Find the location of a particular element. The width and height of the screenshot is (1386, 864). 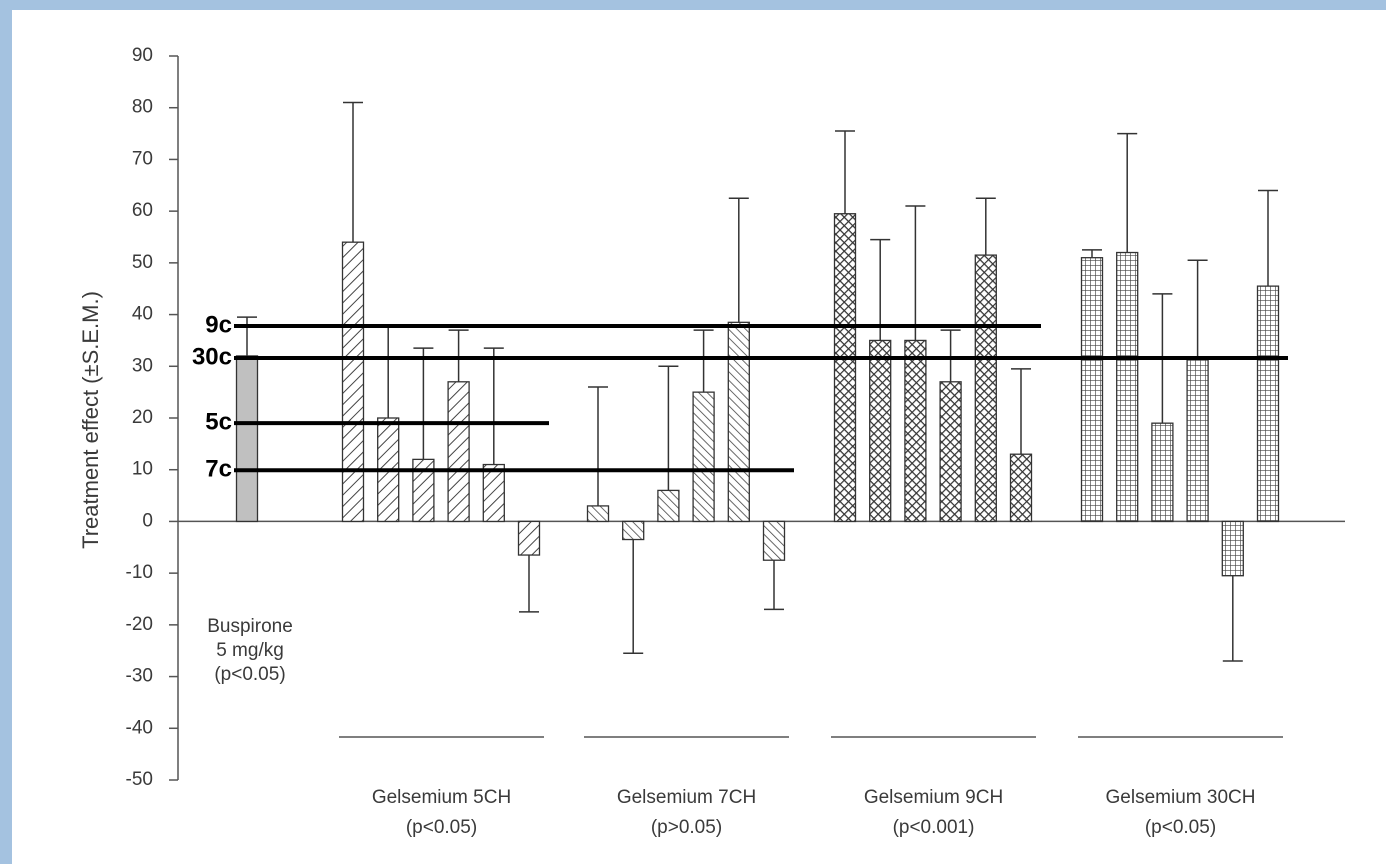

y-axis-title: Treatment effect (±S.E.M.) is located at coordinates (90, 420).